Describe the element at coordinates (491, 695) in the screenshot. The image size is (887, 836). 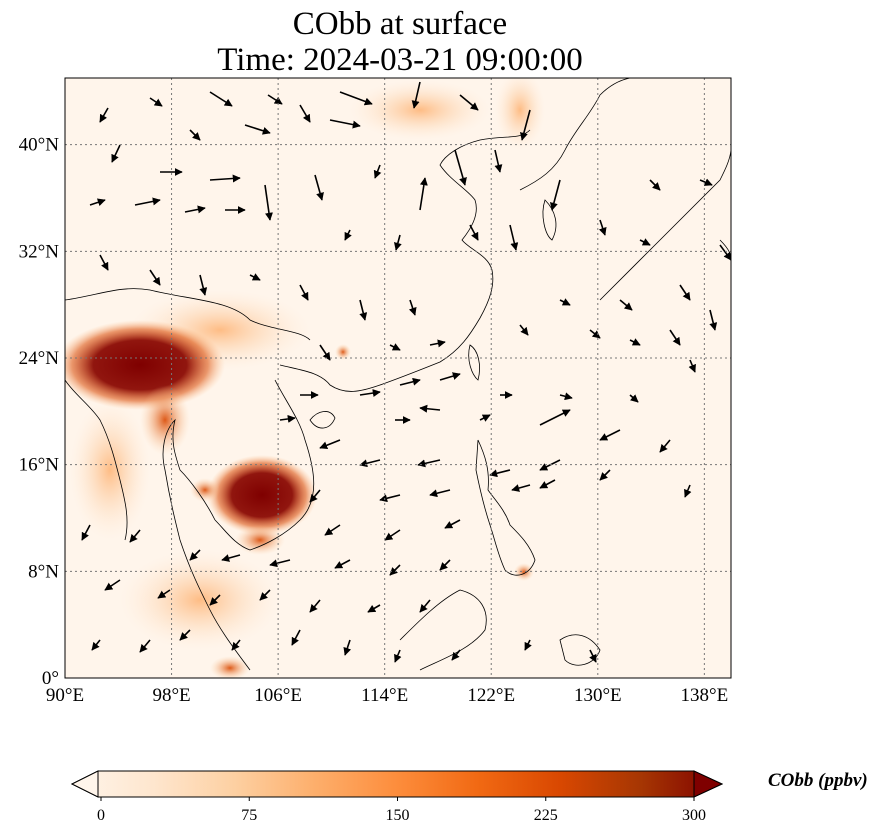
I see `lon-tick-label: 122°E` at that location.